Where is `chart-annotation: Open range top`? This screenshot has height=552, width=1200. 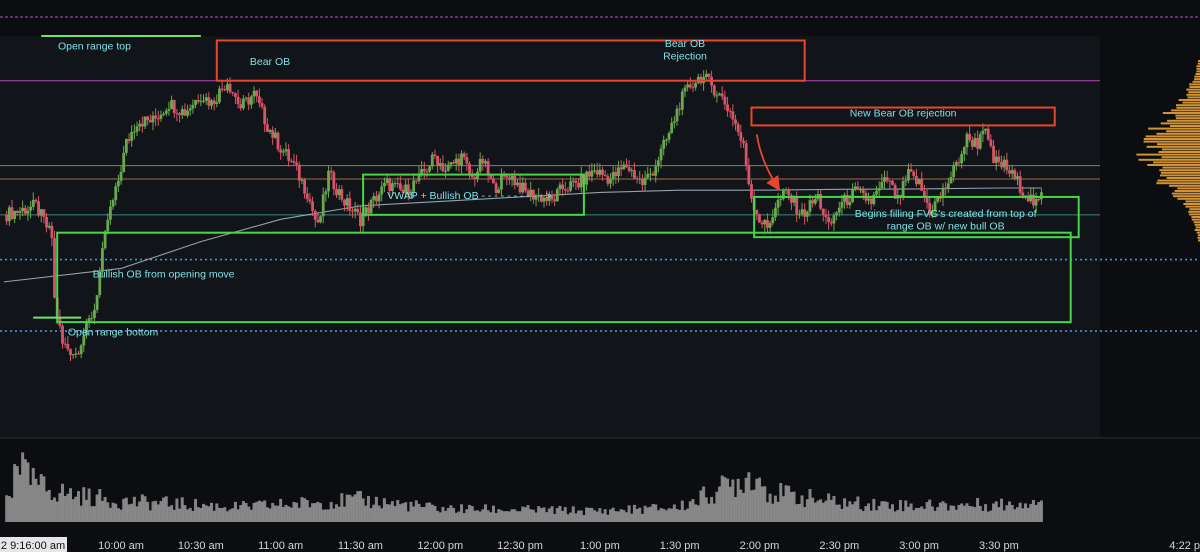
chart-annotation: Open range top is located at coordinates (94, 46).